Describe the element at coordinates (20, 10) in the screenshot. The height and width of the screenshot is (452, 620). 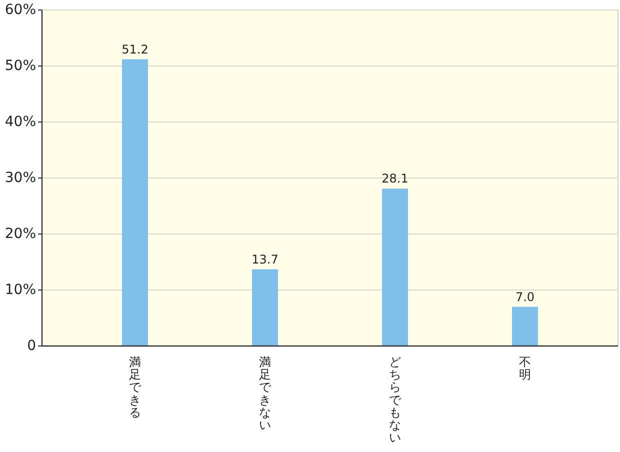
I see `y-tick-label: 60%` at that location.